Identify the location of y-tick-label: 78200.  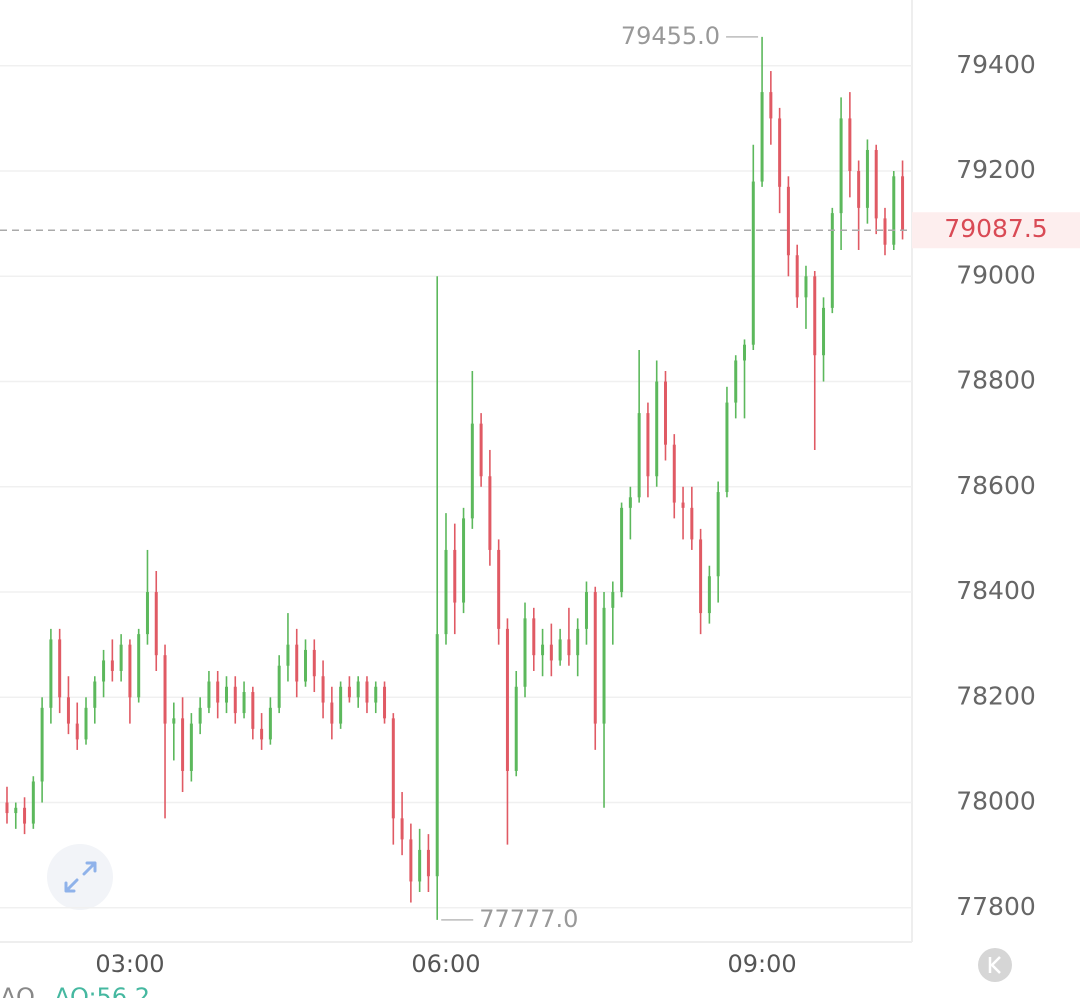
(996, 695).